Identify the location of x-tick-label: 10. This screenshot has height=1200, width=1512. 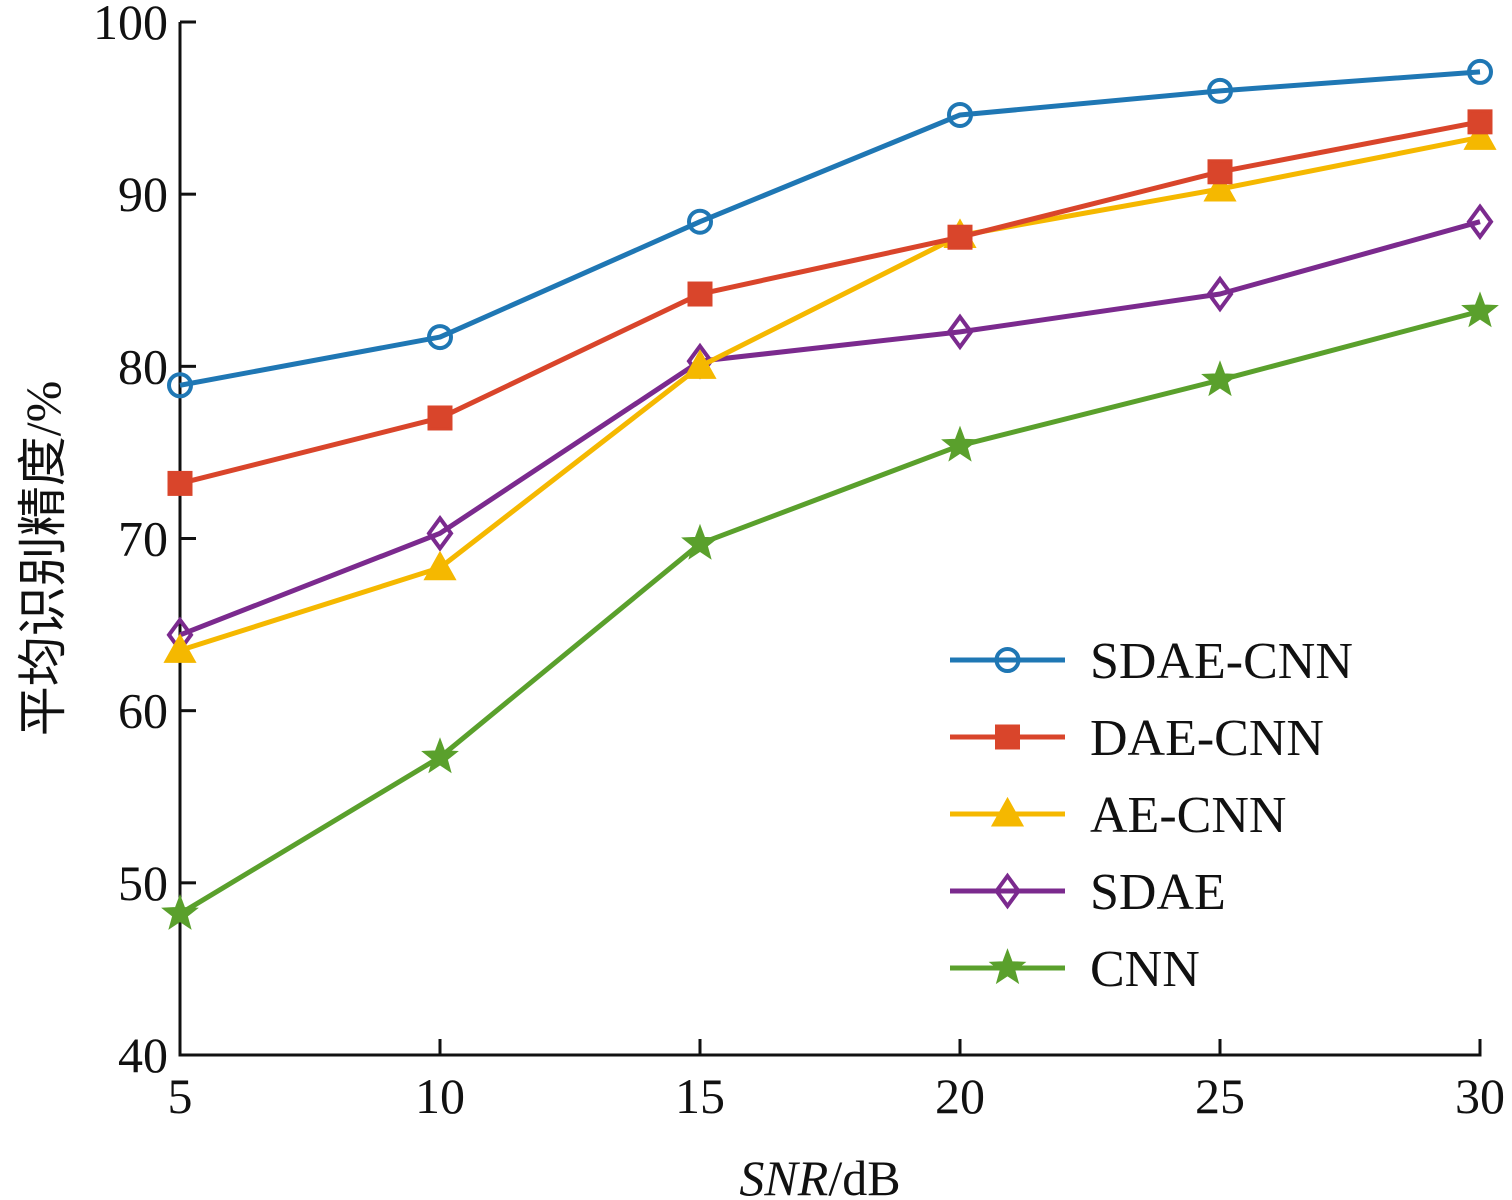
(440, 1096).